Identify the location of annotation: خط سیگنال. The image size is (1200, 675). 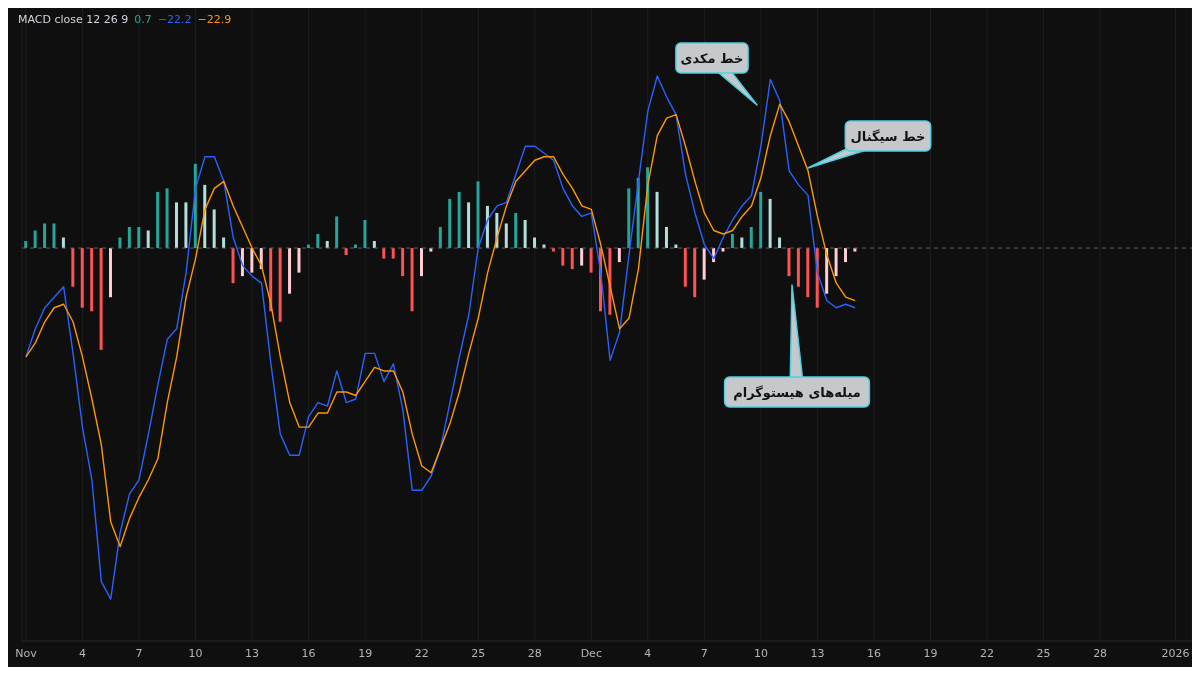
(888, 136).